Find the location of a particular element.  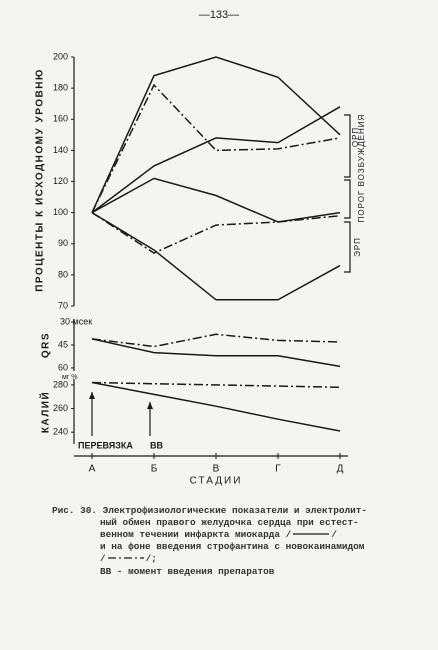

caption-text: венном течении инфаркта миокарда / is located at coordinates (196, 534).